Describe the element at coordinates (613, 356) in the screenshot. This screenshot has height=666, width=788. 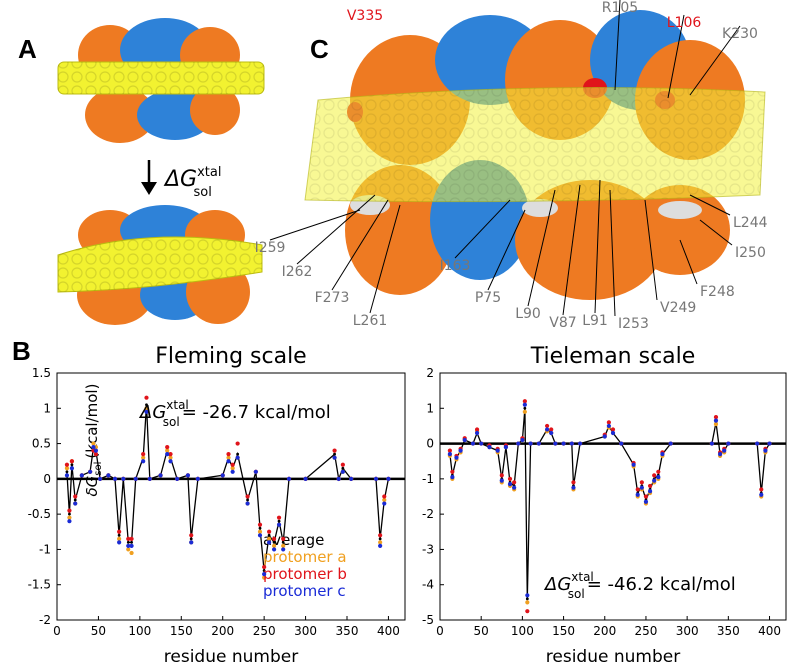
I see `chart-title: Tieleman scale` at that location.